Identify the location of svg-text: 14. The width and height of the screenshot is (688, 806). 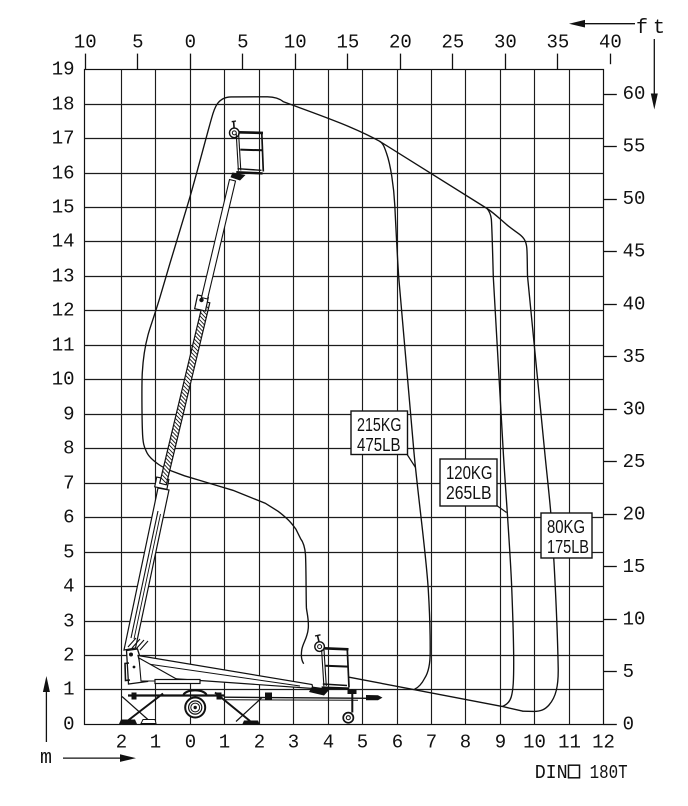
(63, 242).